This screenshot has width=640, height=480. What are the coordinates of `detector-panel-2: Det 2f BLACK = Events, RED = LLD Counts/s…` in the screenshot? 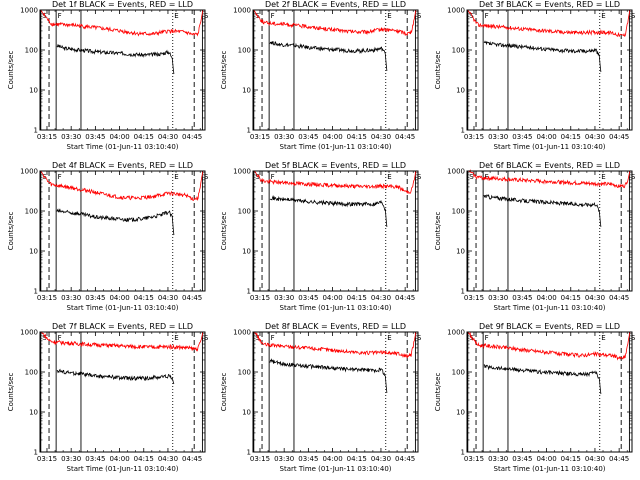 It's located at (321, 75).